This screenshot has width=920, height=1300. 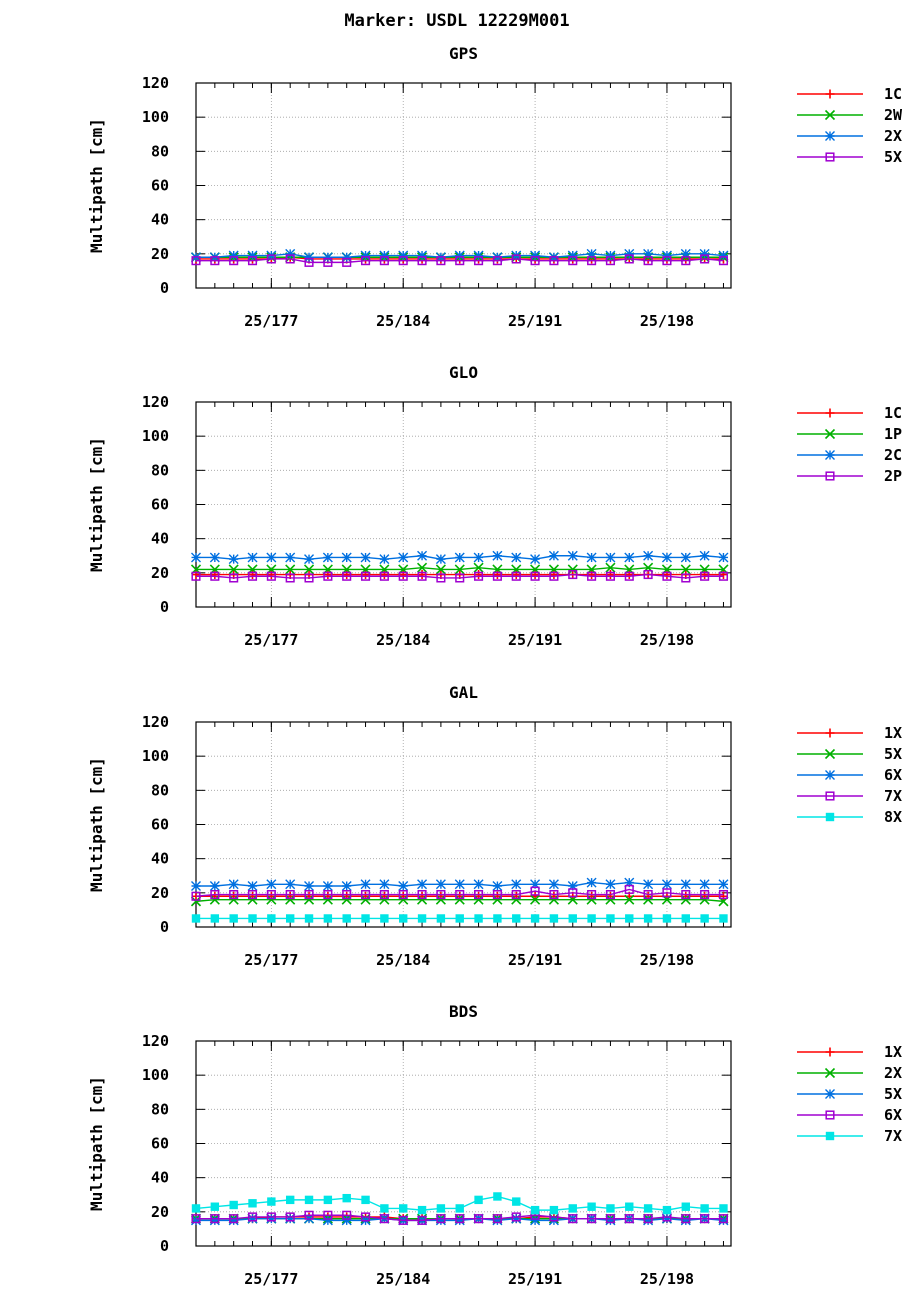 I want to click on legend-label: 7X, so click(x=893, y=1136).